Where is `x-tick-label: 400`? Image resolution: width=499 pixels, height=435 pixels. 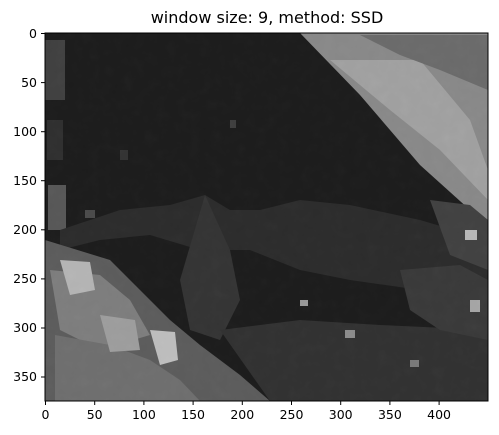
x-tick-label: 400 is located at coordinates (439, 414).